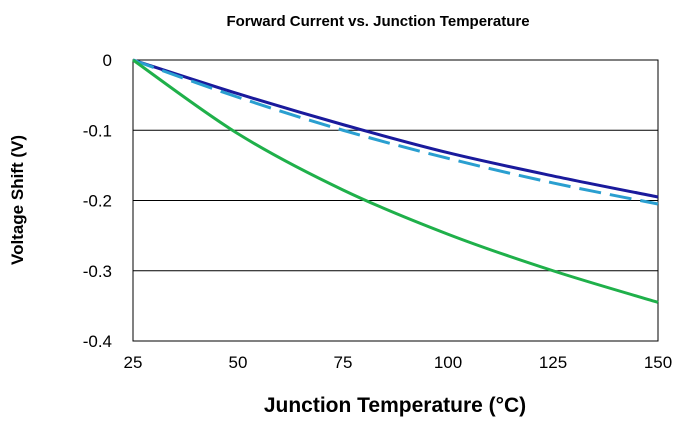 This screenshot has width=696, height=422. What do you see at coordinates (658, 362) in the screenshot?
I see `x-tick-label: 150` at bounding box center [658, 362].